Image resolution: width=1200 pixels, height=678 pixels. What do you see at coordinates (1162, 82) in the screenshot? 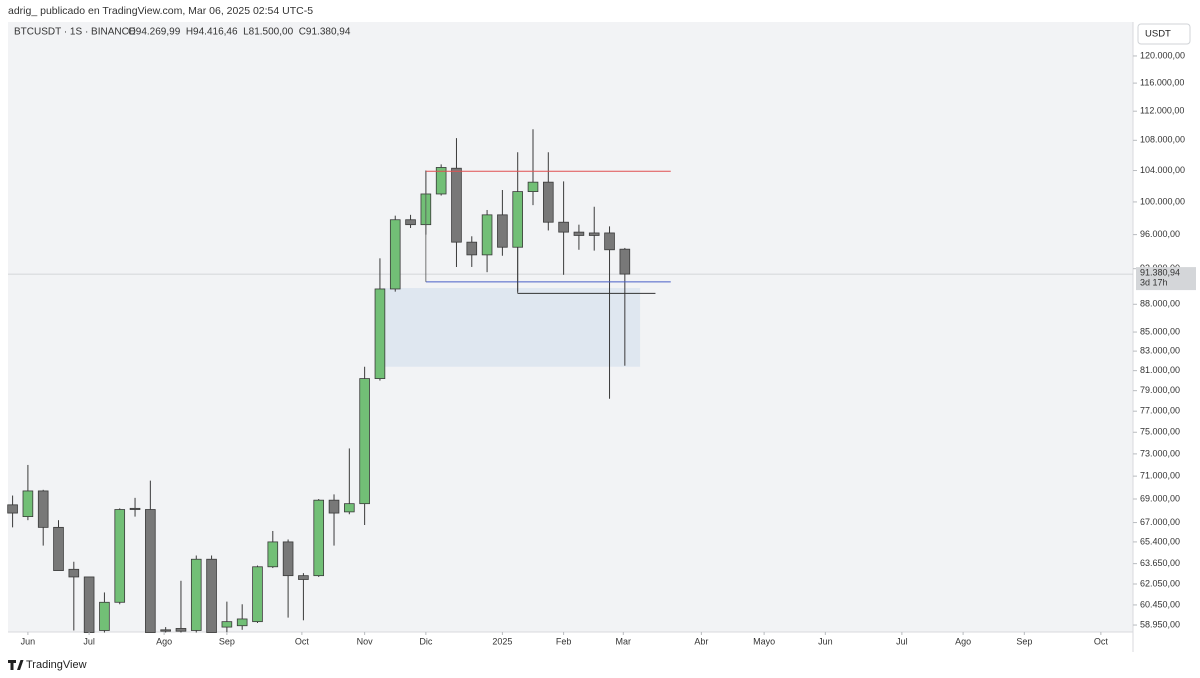
I see `y-tick-label: 116.000,00` at bounding box center [1162, 82].